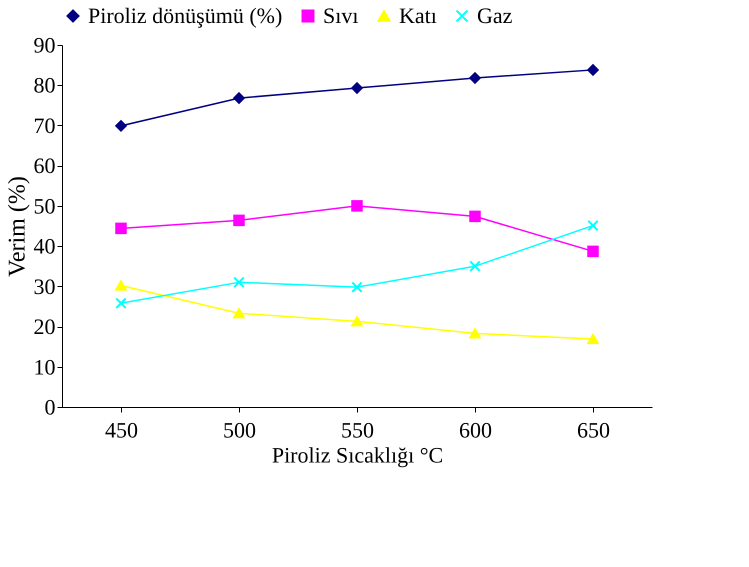 The height and width of the screenshot is (567, 749). What do you see at coordinates (45, 165) in the screenshot?
I see `y-tick-label: 60` at bounding box center [45, 165].